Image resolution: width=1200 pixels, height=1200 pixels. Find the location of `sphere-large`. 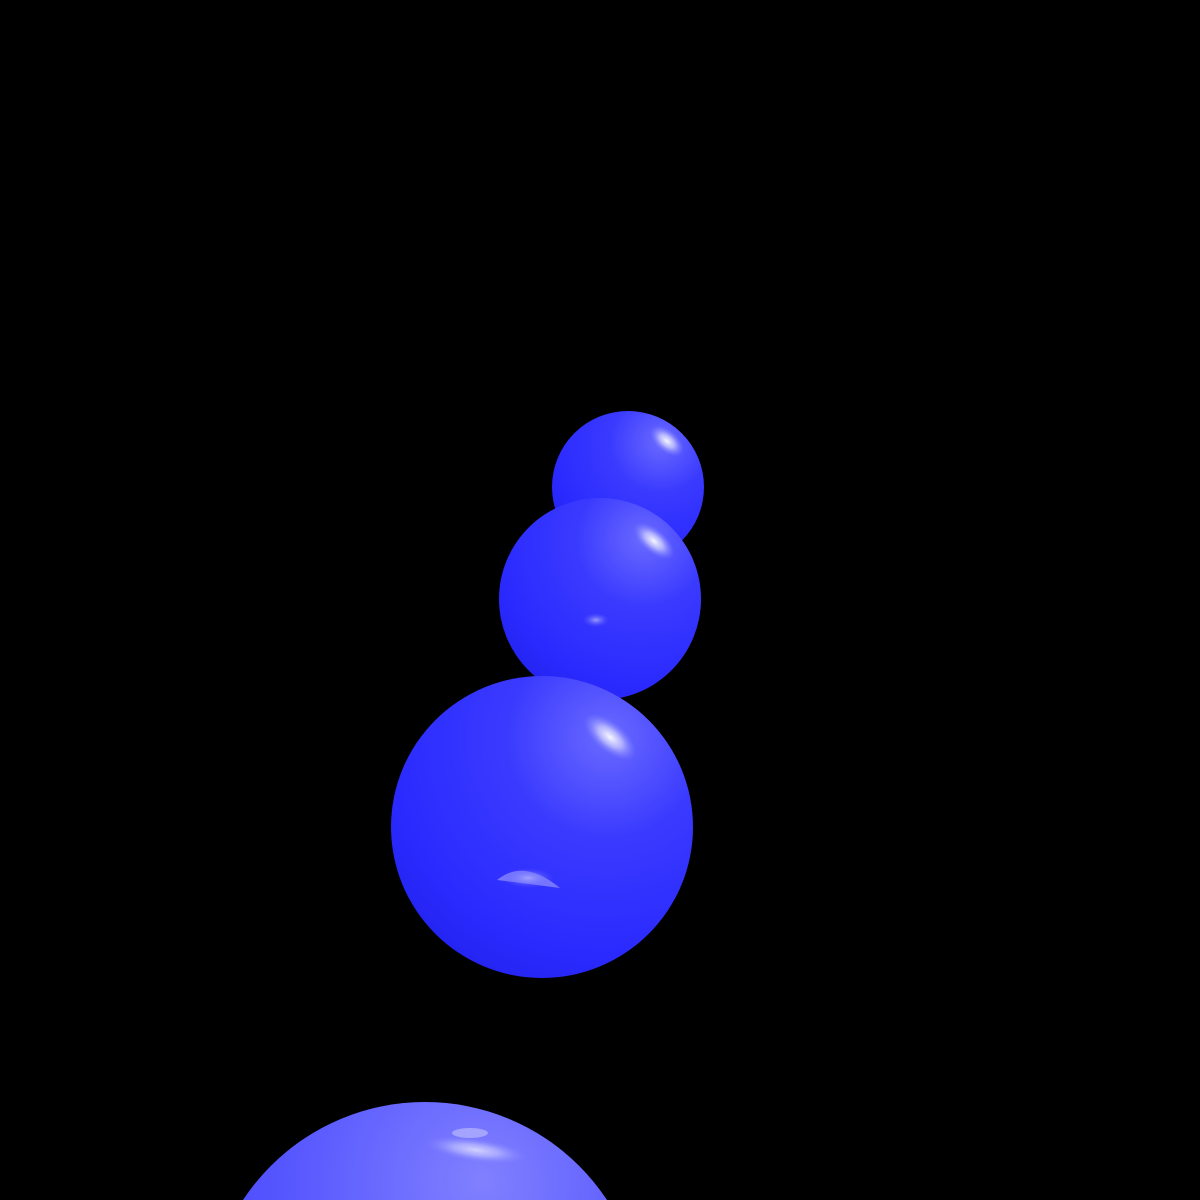

sphere-large is located at coordinates (542, 827).